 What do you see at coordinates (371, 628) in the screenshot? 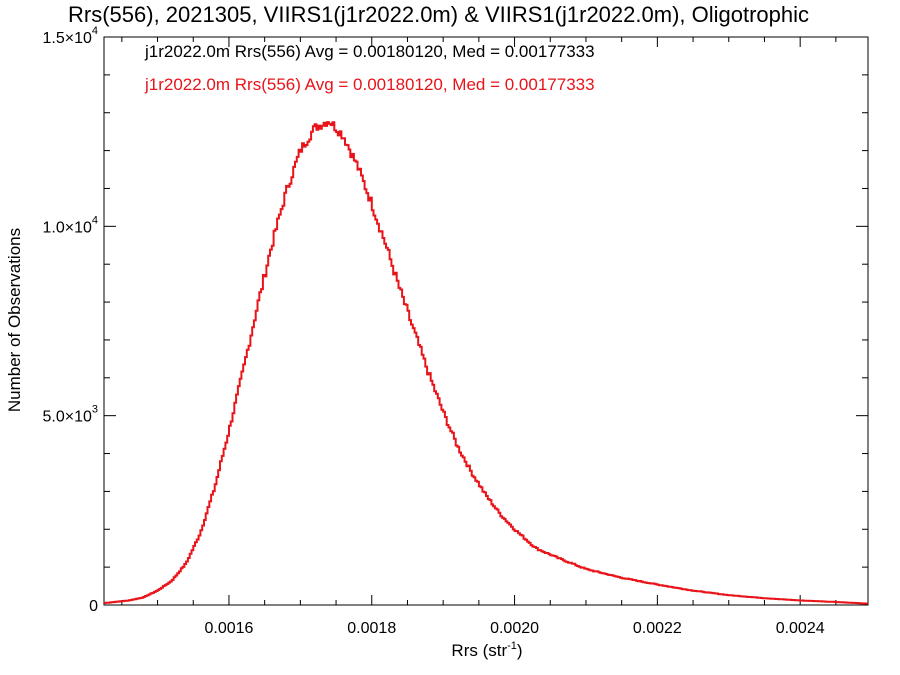
I see `x-tick-label: 0.0018` at bounding box center [371, 628].